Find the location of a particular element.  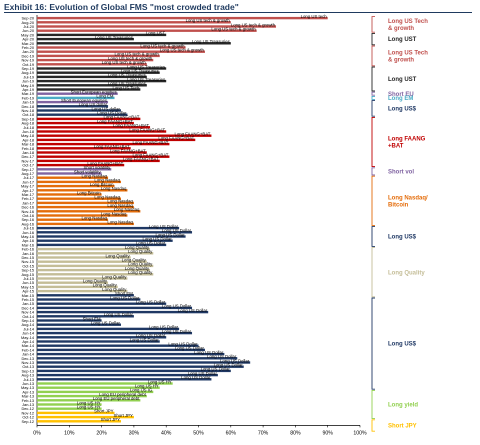

date-label: Dec-19 is located at coordinates (27, 55).